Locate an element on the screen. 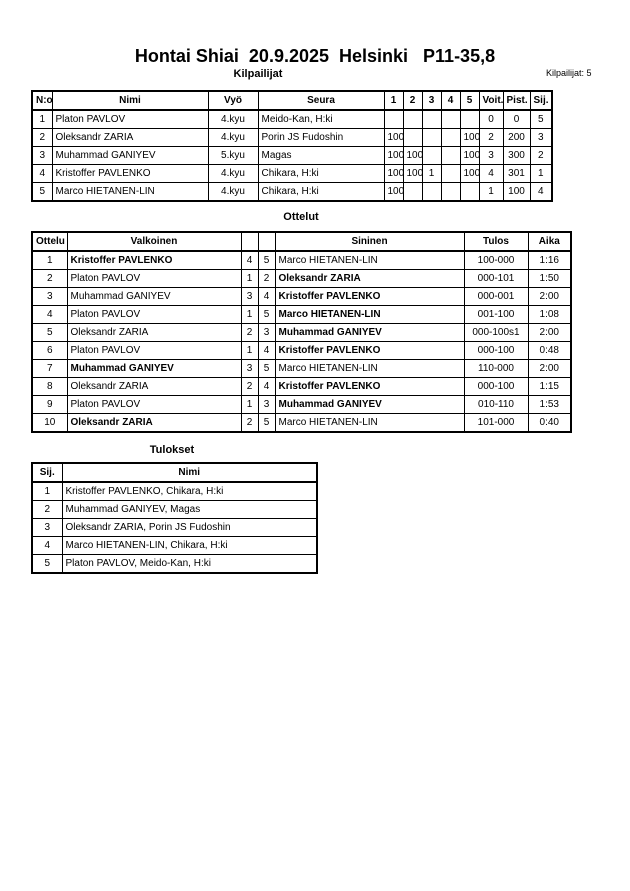  cell: Muhammad GANIYEV, Magas is located at coordinates (189, 509).